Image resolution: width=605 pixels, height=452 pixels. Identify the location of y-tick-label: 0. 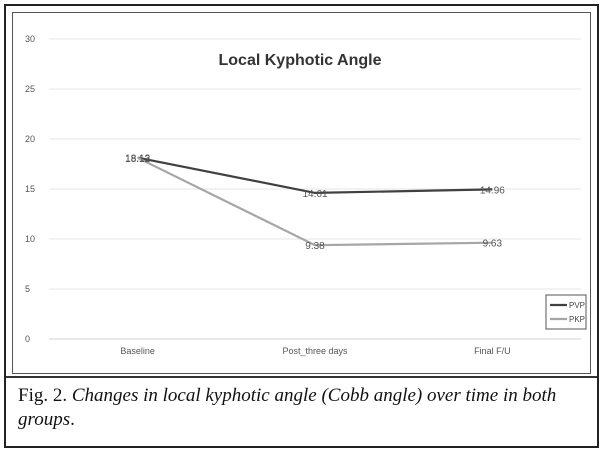
(27, 339).